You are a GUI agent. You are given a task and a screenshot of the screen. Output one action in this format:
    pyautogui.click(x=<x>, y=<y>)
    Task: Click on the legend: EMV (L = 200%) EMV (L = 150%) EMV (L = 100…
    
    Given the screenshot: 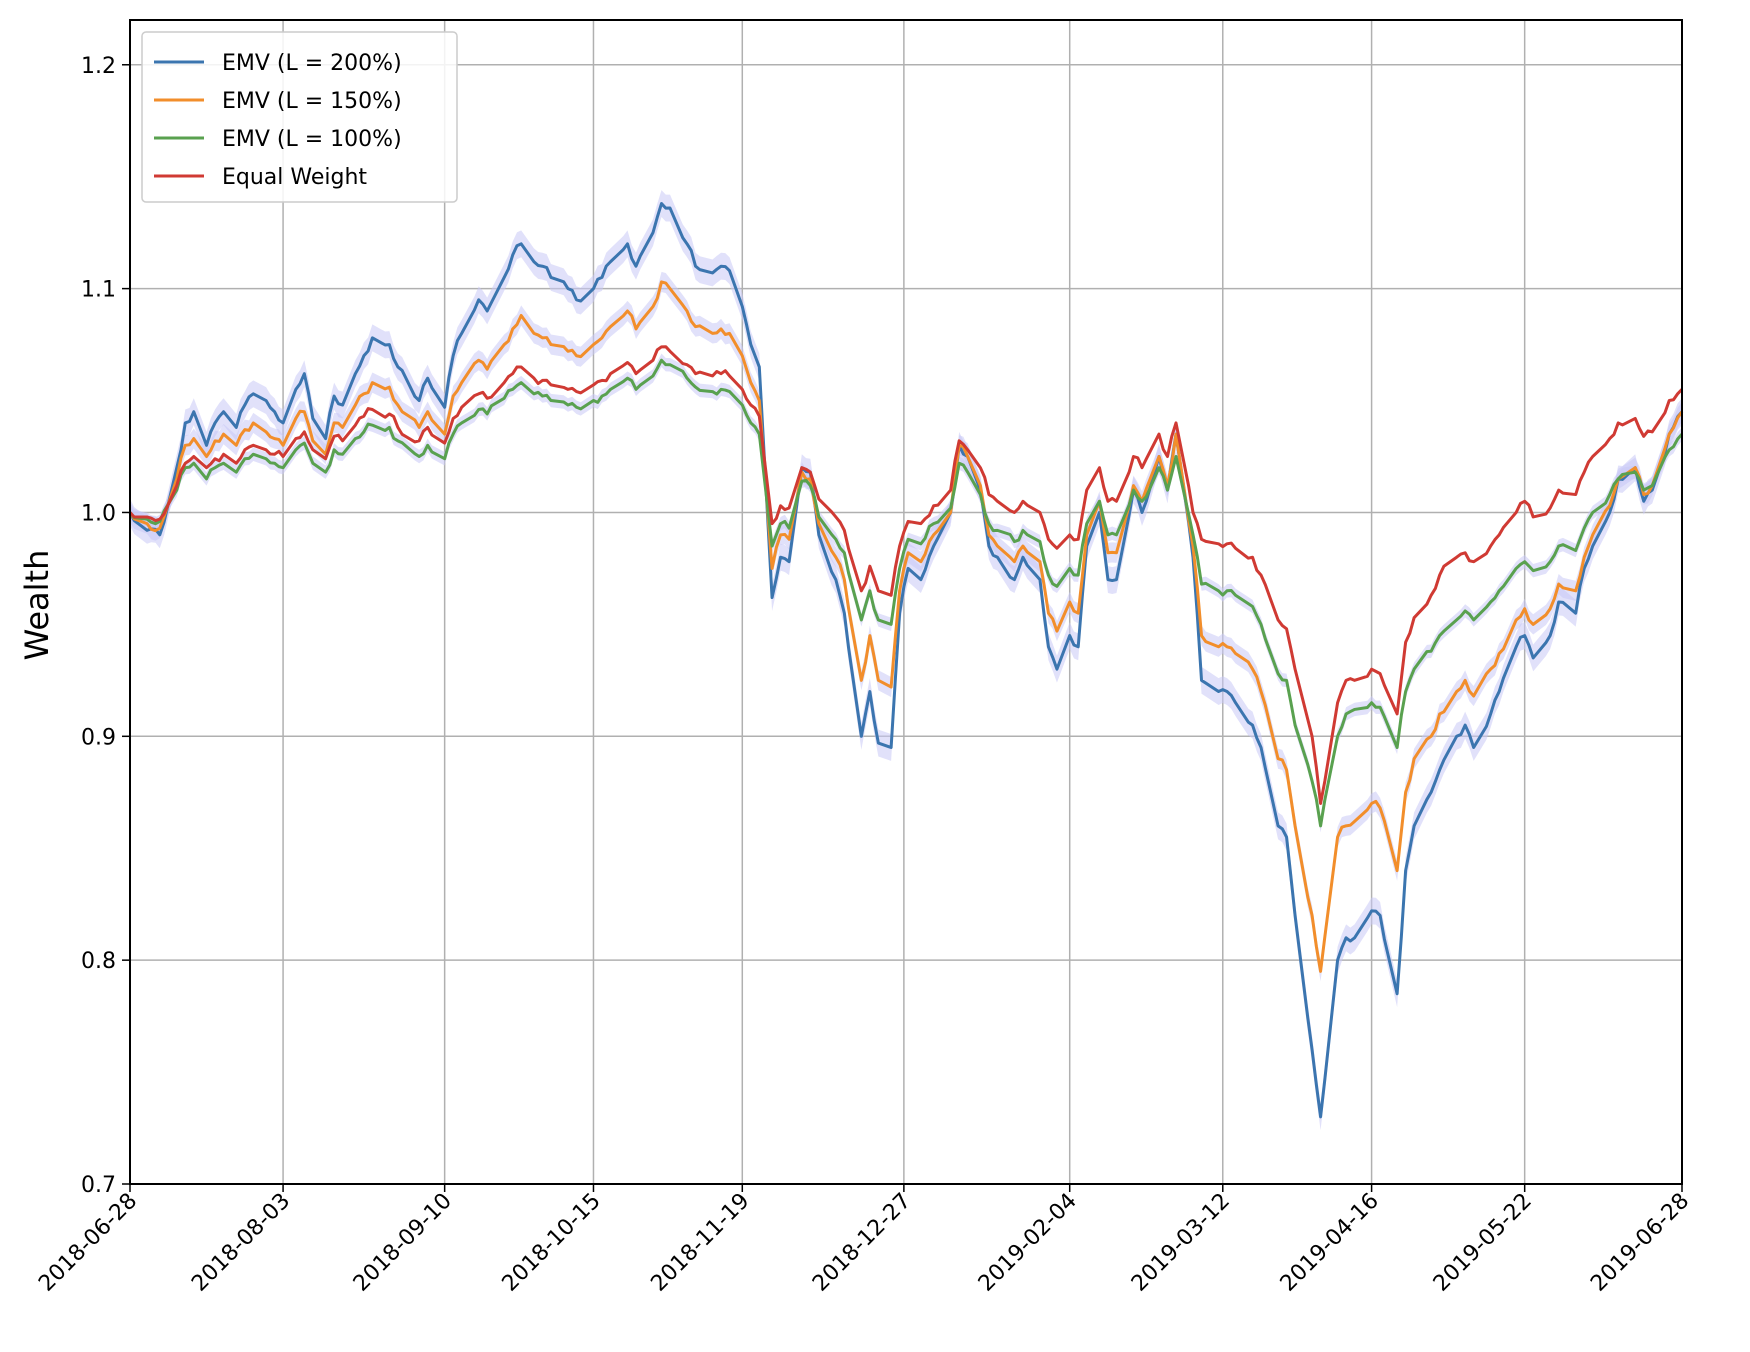 What is the action you would take?
    pyautogui.click(x=299, y=117)
    